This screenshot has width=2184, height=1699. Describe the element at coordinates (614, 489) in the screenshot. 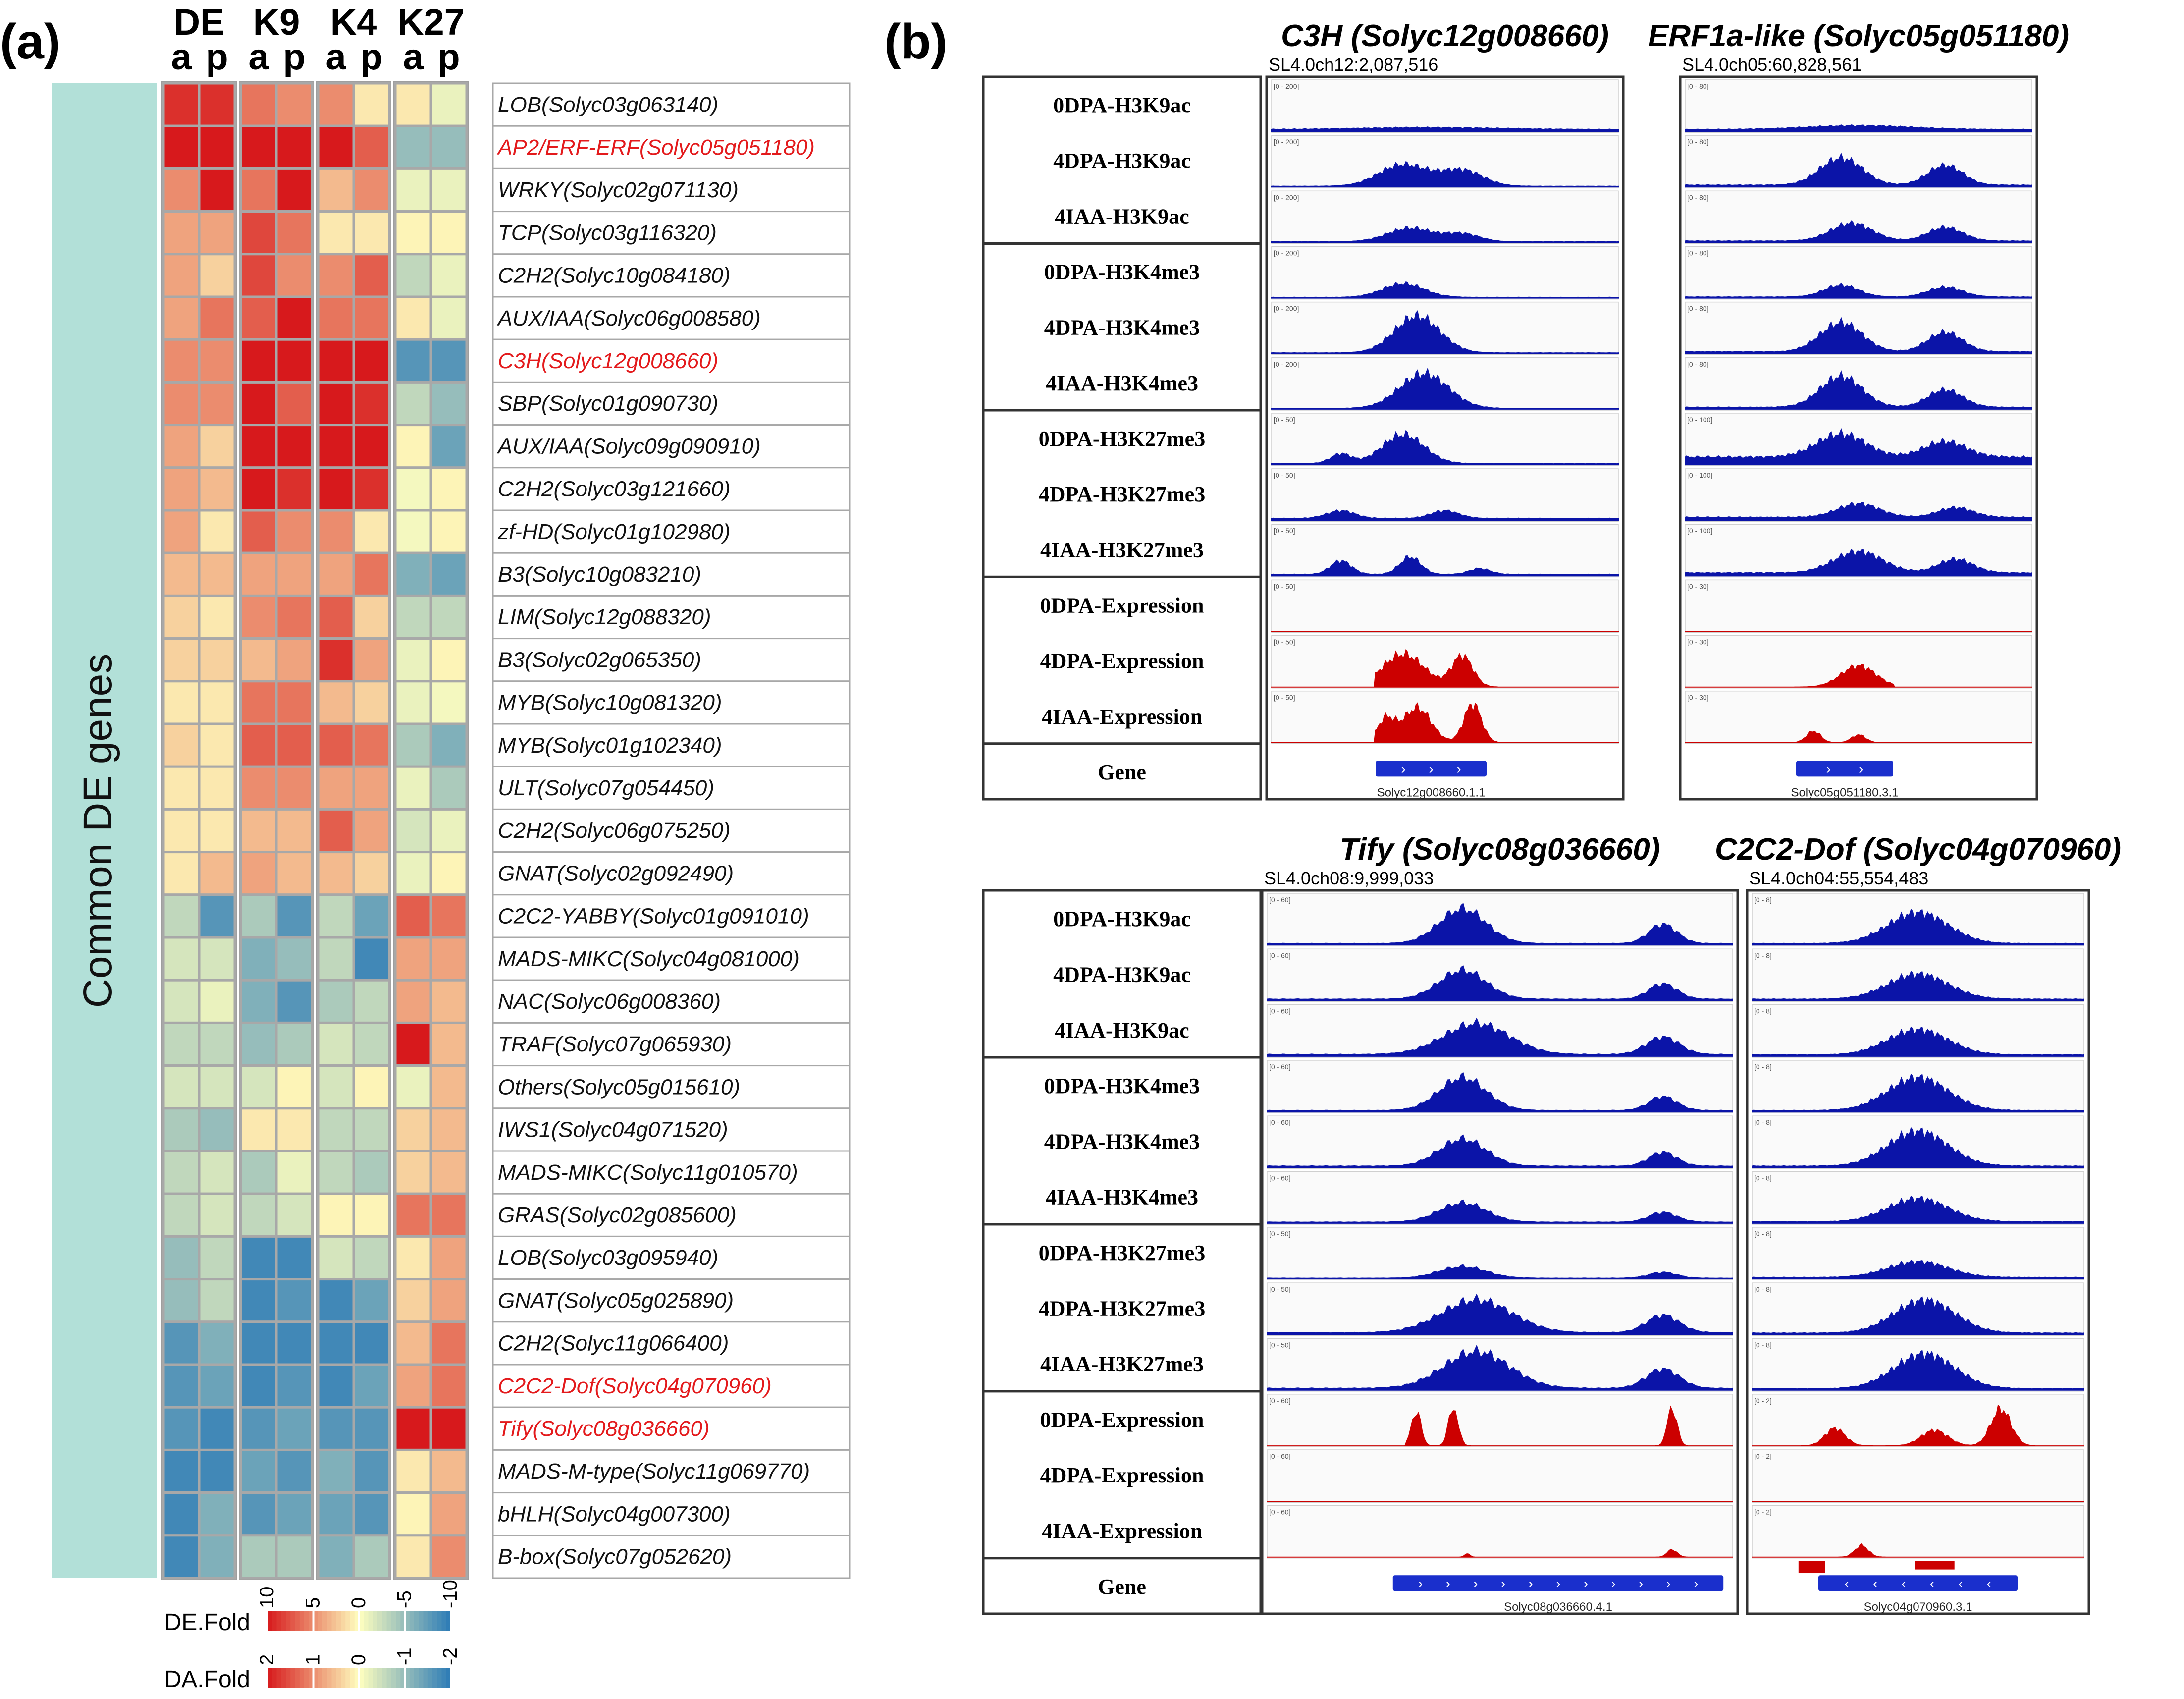

I see `gene-label: C2H2(Solyc03g121660)` at that location.